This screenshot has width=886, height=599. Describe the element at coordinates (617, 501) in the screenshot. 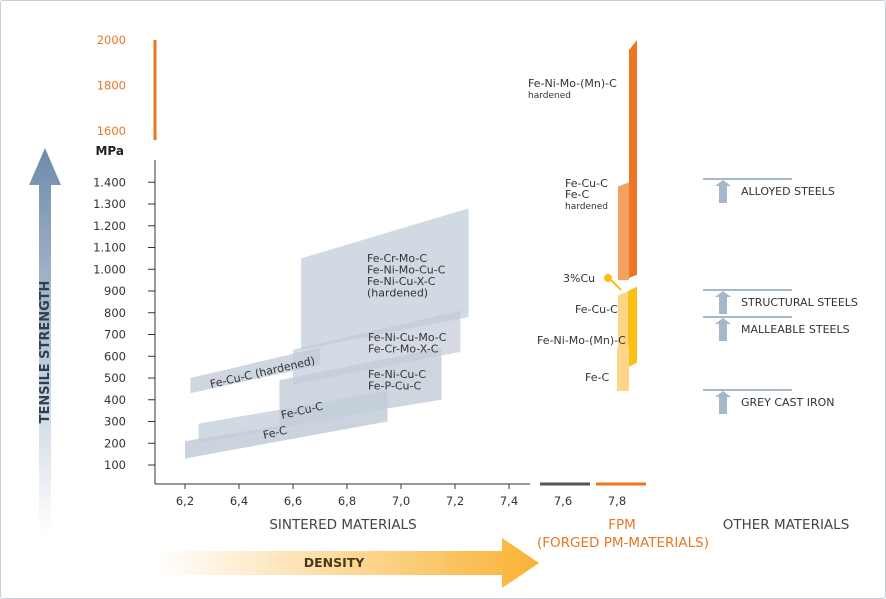

I see `x-tick-label: 7,8` at that location.